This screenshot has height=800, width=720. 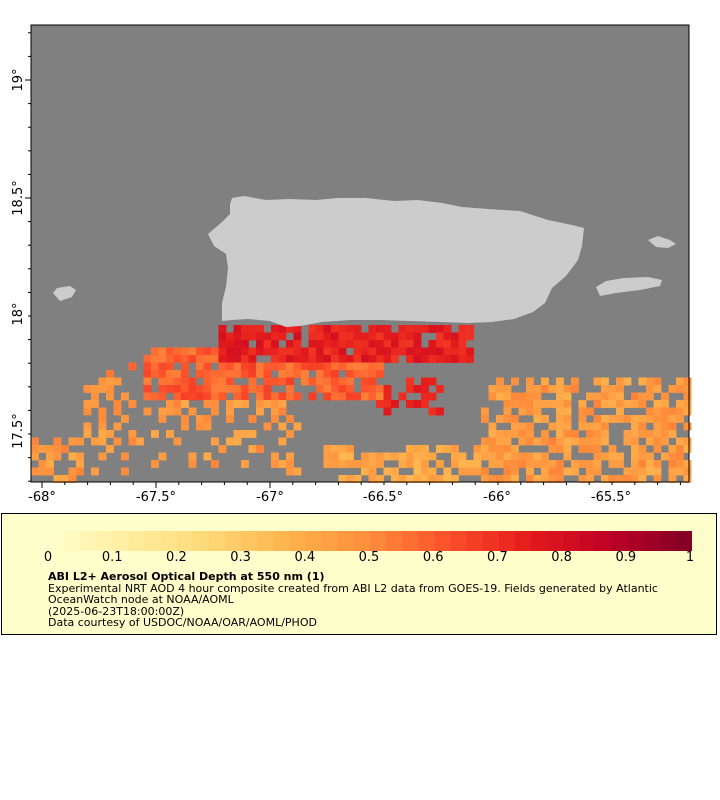 I want to click on colorbar-tick-label: 0.1, so click(x=112, y=557).